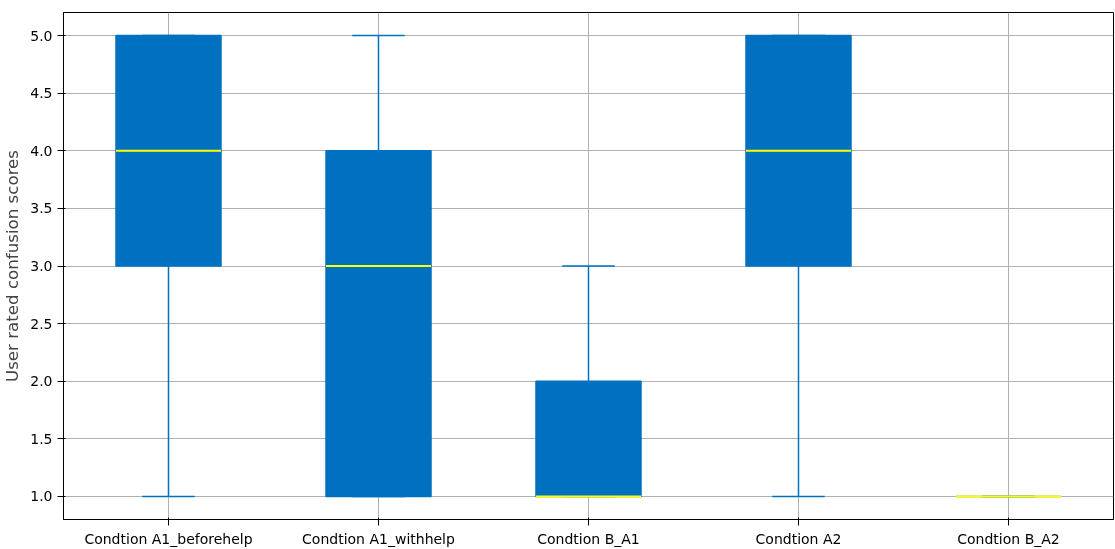  What do you see at coordinates (168, 538) in the screenshot?
I see `x-tick-label: Condtion A1_beforehelp` at bounding box center [168, 538].